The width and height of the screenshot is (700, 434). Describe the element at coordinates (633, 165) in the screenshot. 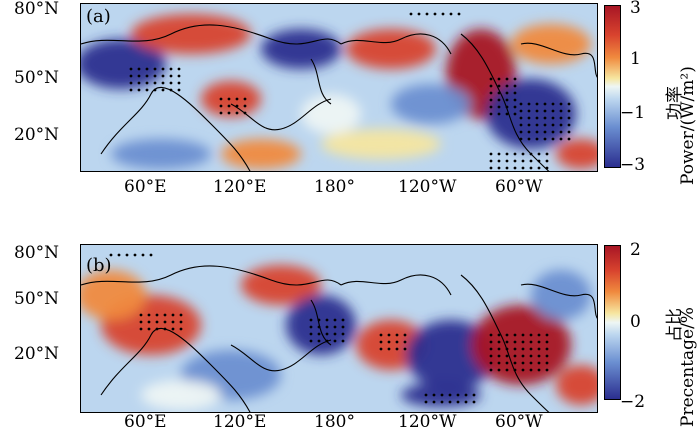

I see `colorbar-a-tick-neg3: −3` at that location.